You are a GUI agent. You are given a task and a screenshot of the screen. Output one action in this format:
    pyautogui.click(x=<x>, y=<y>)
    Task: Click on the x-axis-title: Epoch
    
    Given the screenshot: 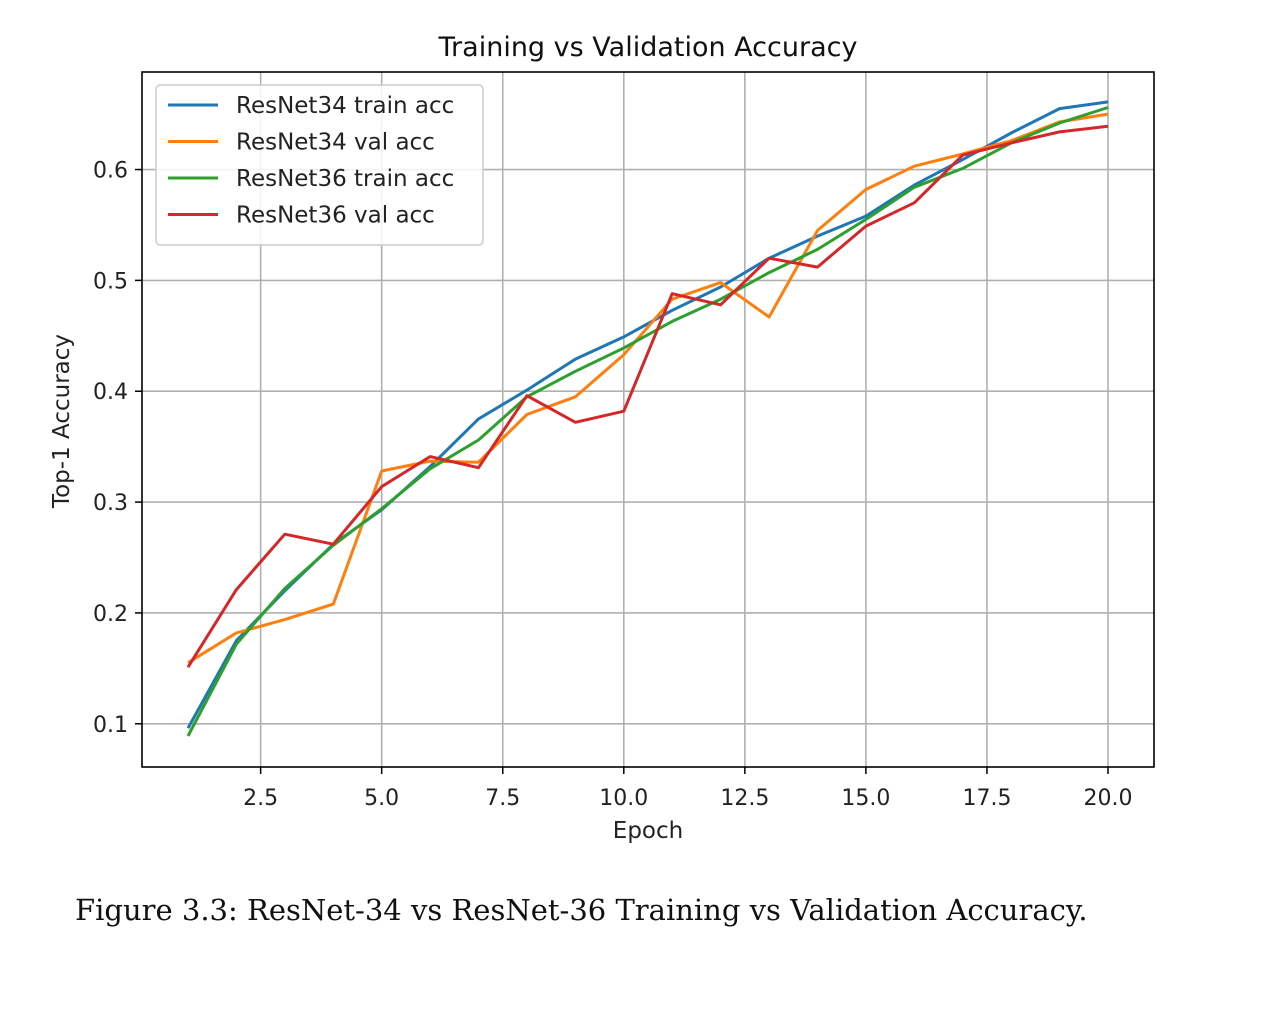 What is the action you would take?
    pyautogui.click(x=648, y=831)
    